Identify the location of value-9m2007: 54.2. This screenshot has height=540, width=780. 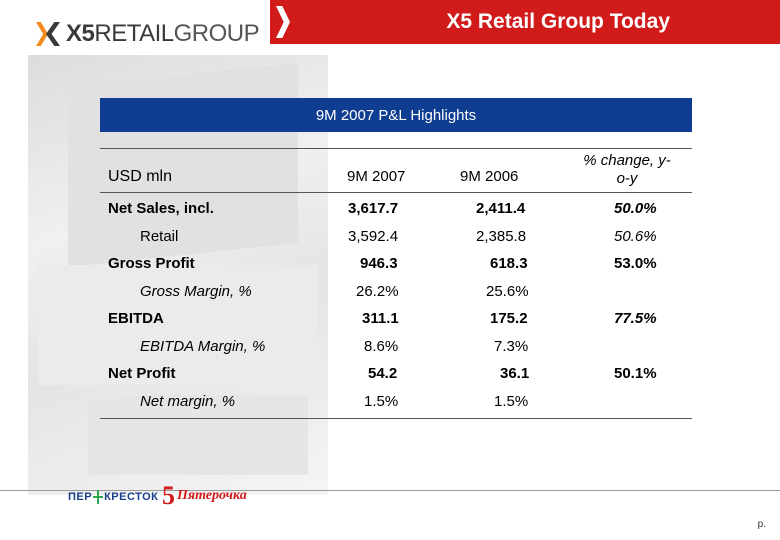
(383, 373).